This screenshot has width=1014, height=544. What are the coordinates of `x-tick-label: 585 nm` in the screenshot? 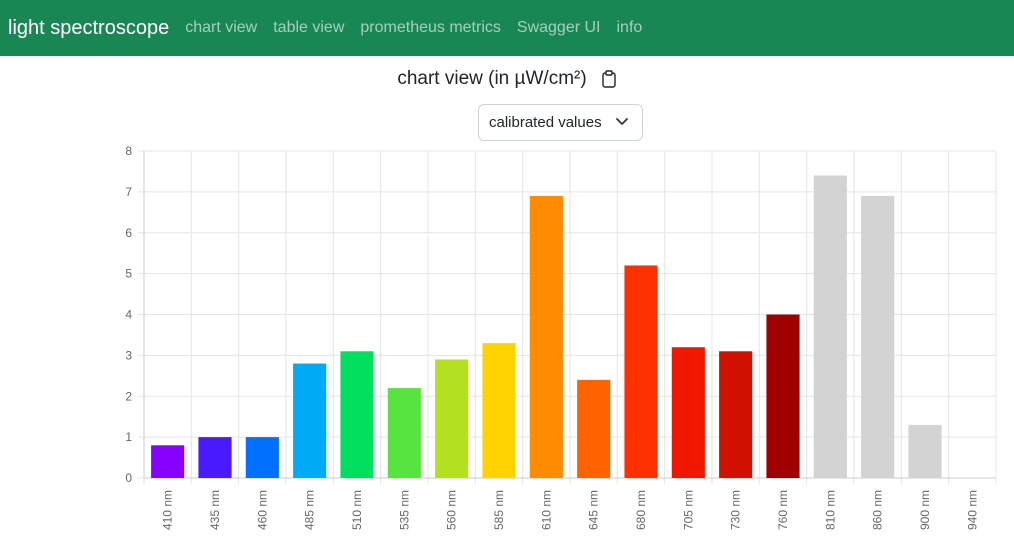 It's located at (499, 510).